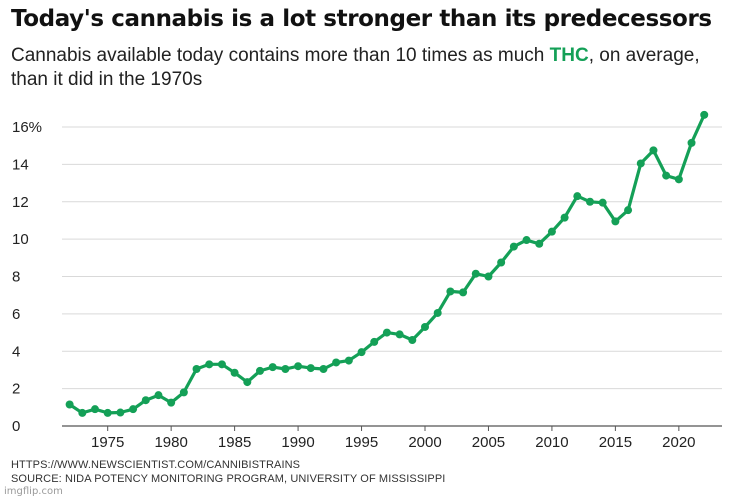 Image resolution: width=737 pixels, height=500 pixels. What do you see at coordinates (355, 67) in the screenshot?
I see `subtitle-text-end: , on average, than it did in the 1970s` at bounding box center [355, 67].